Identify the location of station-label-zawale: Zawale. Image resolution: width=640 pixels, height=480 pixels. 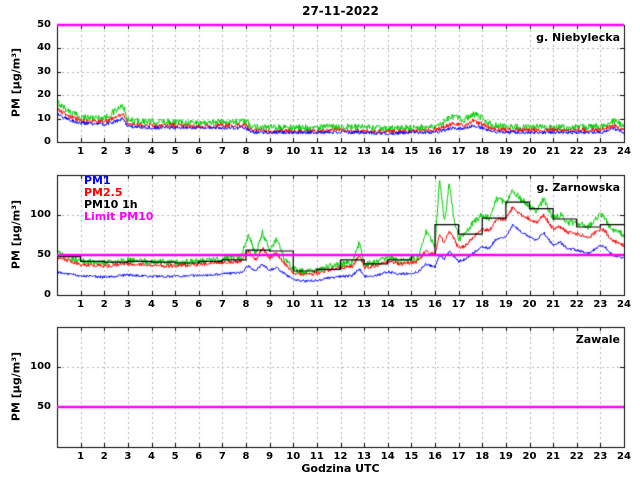
(597, 339).